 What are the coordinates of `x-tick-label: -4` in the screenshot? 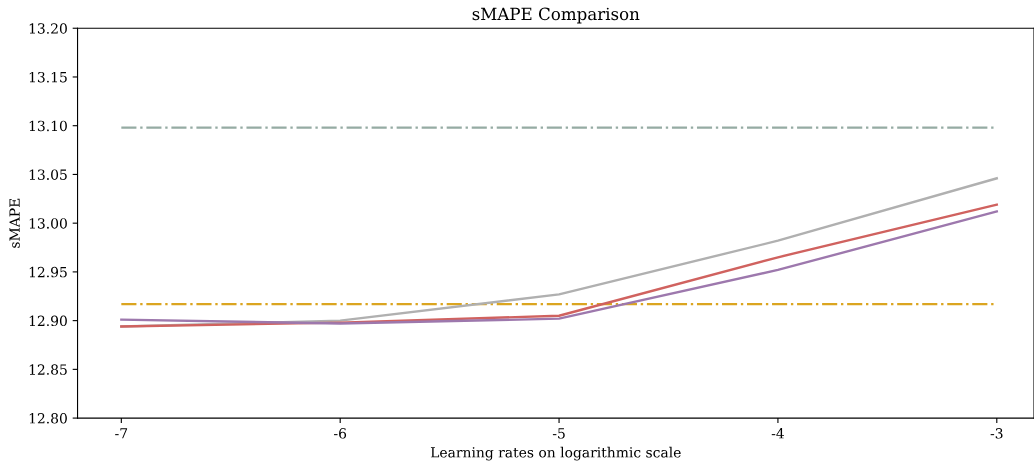 It's located at (777, 433).